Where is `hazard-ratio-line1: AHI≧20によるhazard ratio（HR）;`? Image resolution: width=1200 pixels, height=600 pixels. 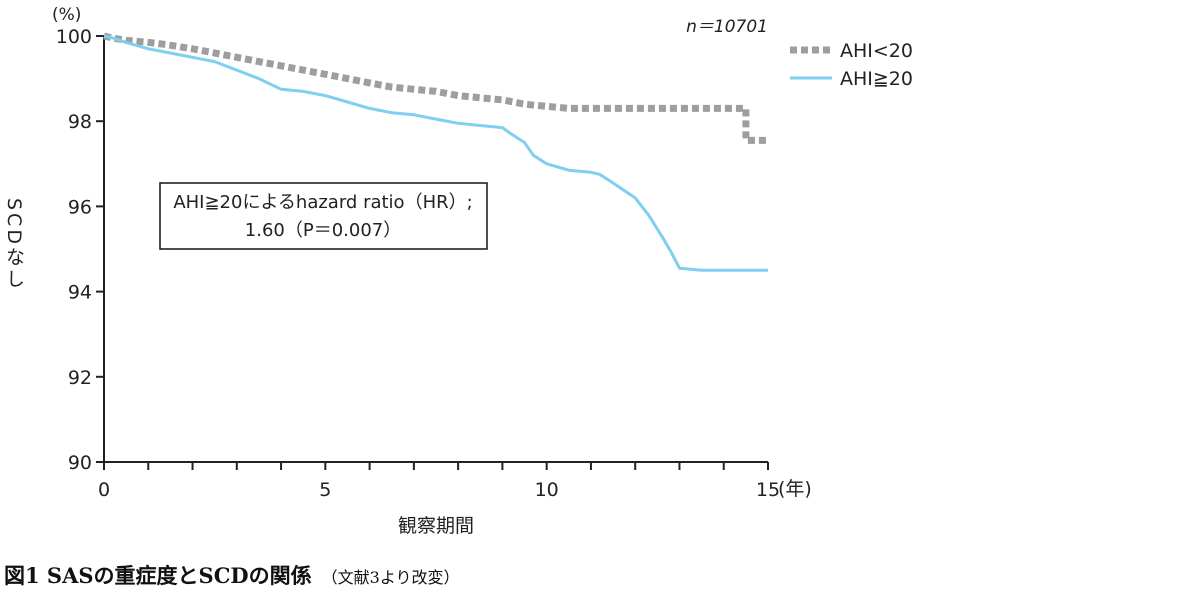
hazard-ratio-line1: AHI≧20によるhazard ratio（HR）; is located at coordinates (322, 202).